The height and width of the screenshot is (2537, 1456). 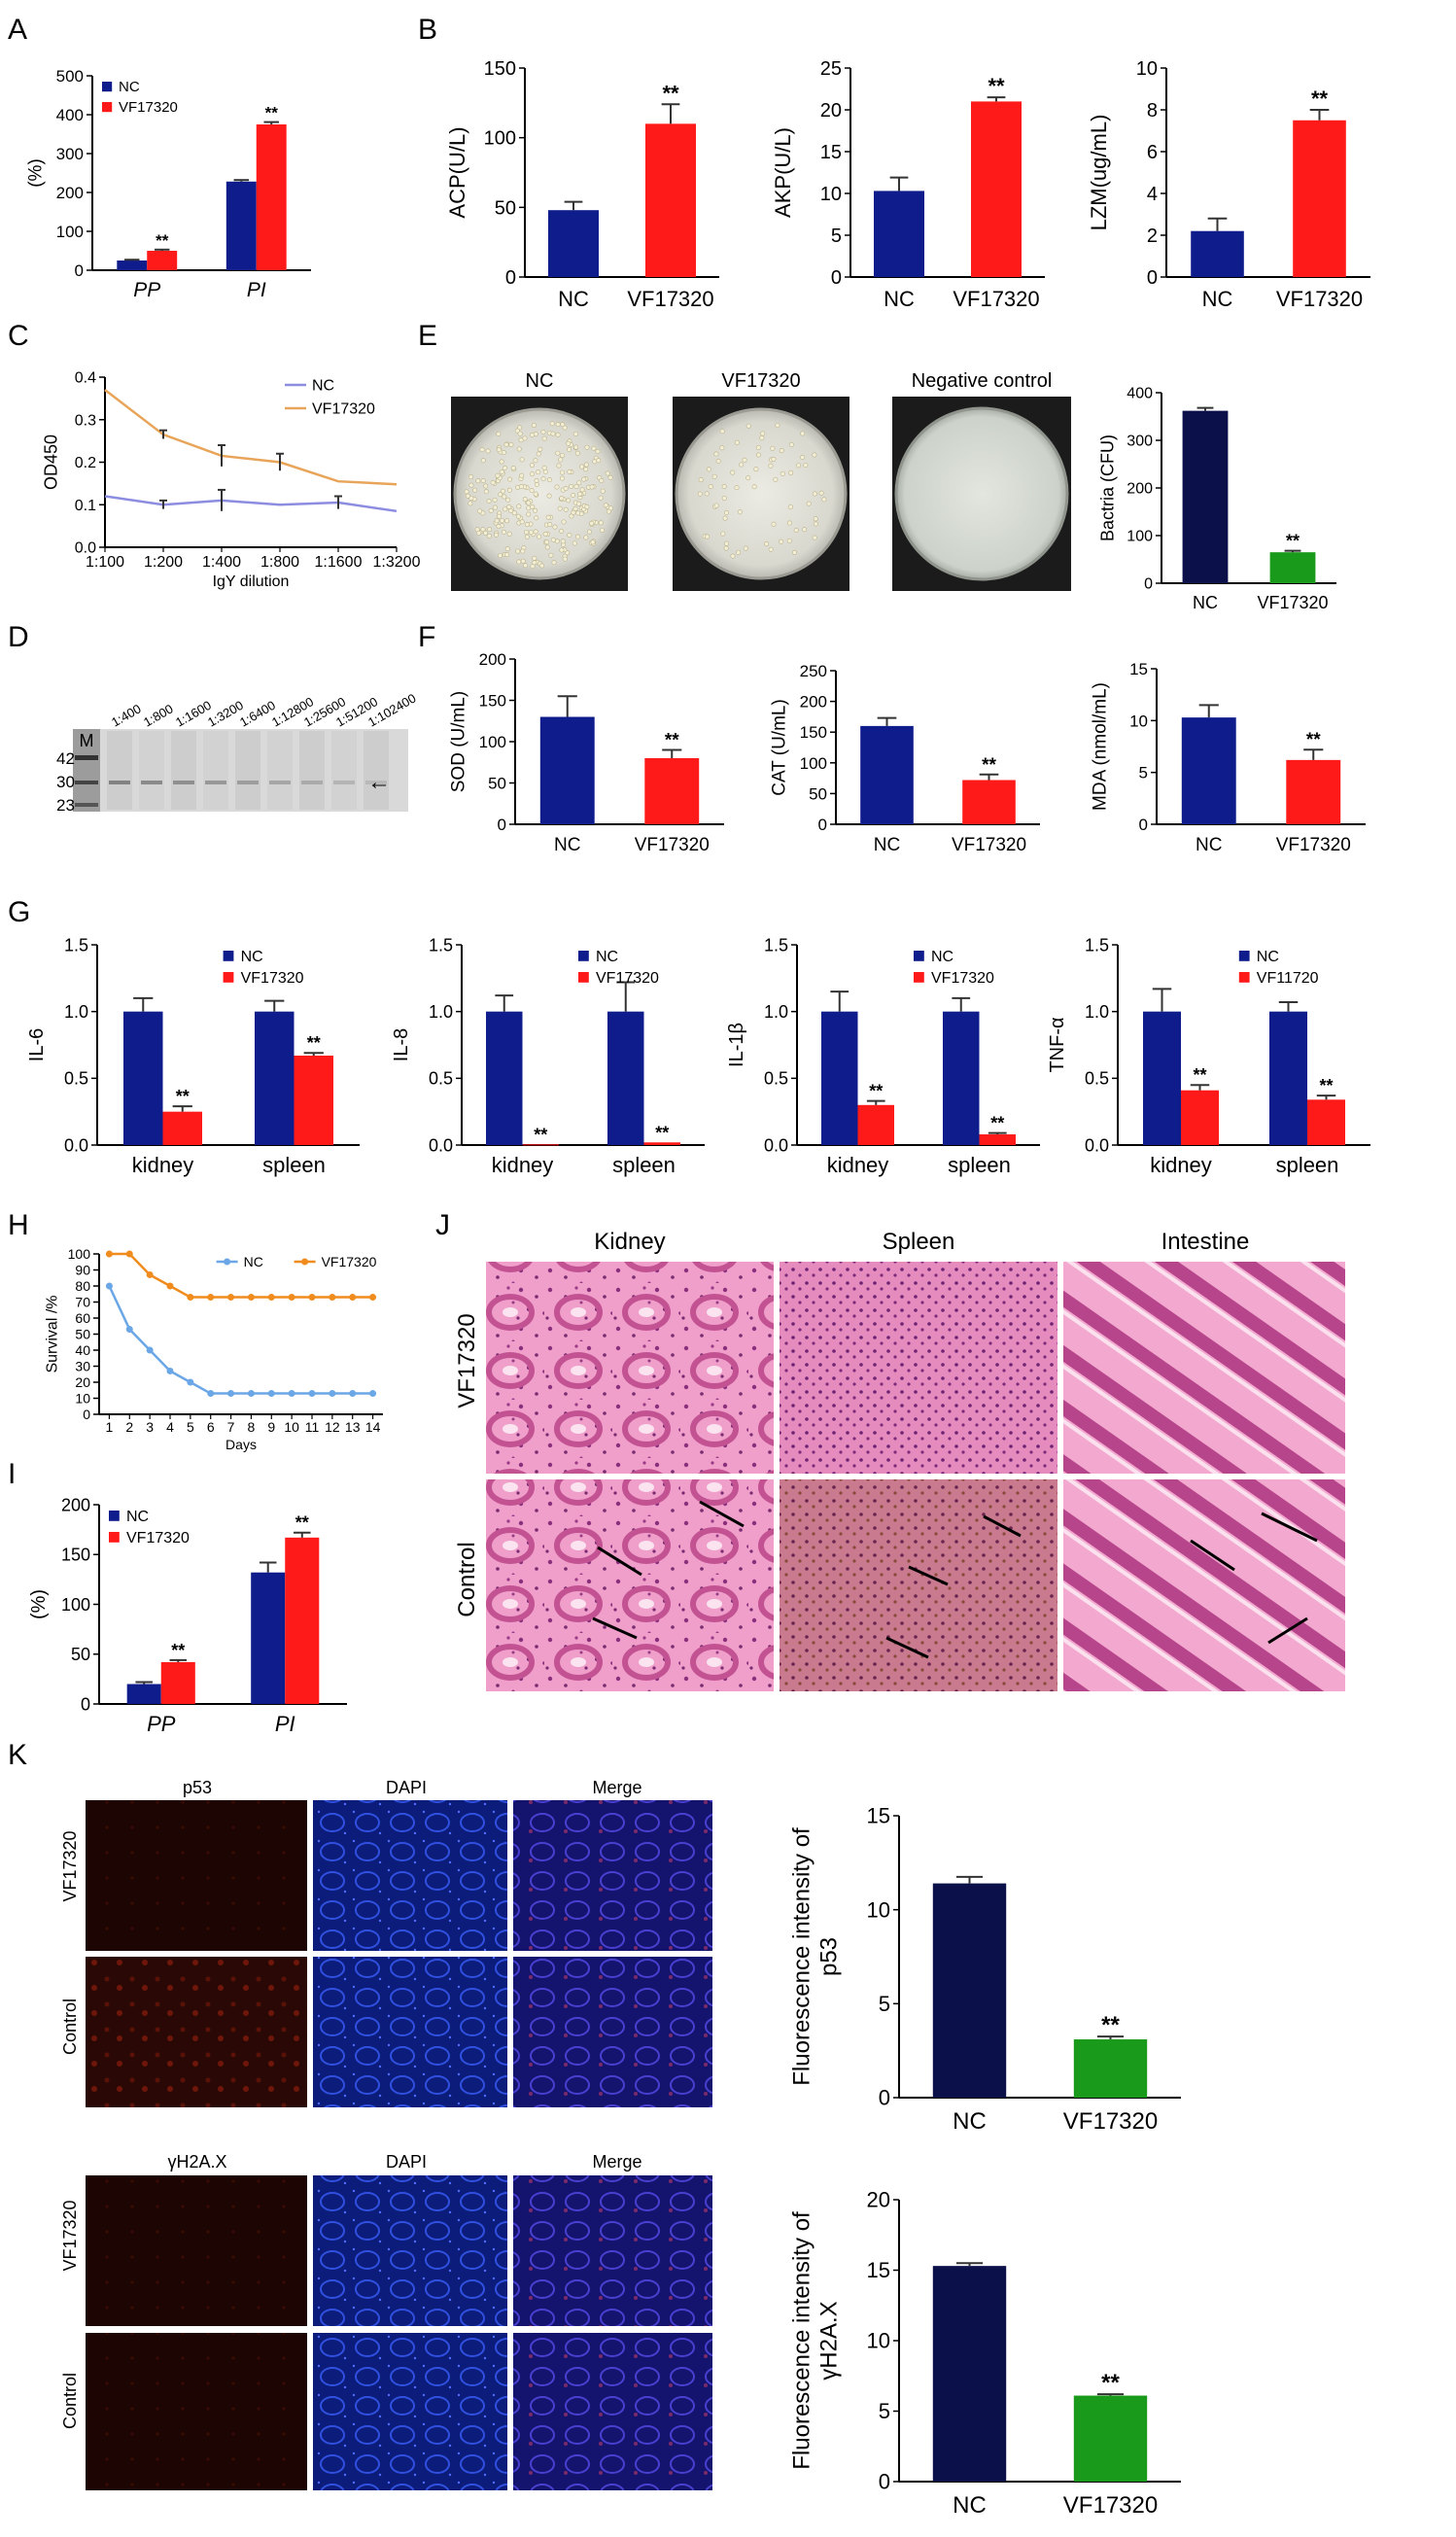 I want to click on y-tick-label: 200, so click(x=813, y=702).